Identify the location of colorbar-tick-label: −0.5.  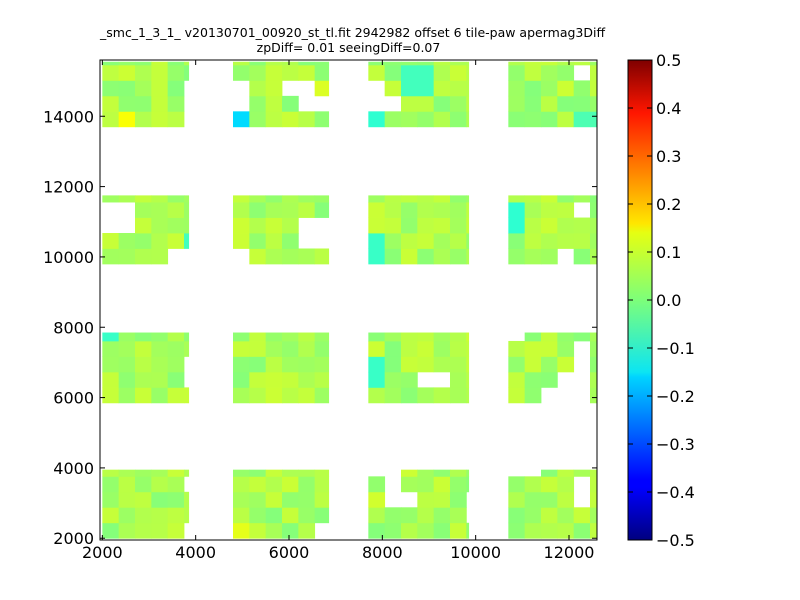
(675, 540).